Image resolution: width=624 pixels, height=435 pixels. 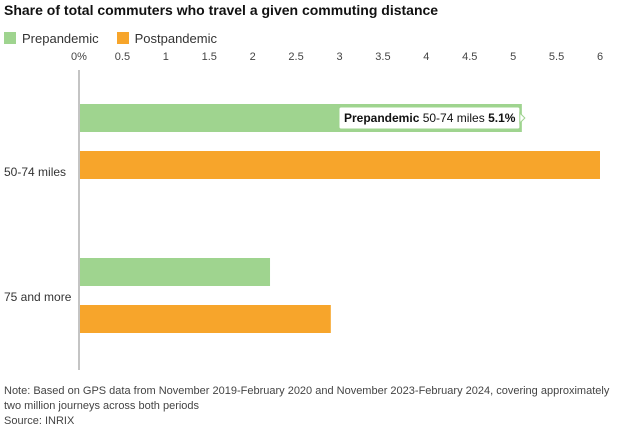 I want to click on x-tick-label: 6, so click(x=600, y=57).